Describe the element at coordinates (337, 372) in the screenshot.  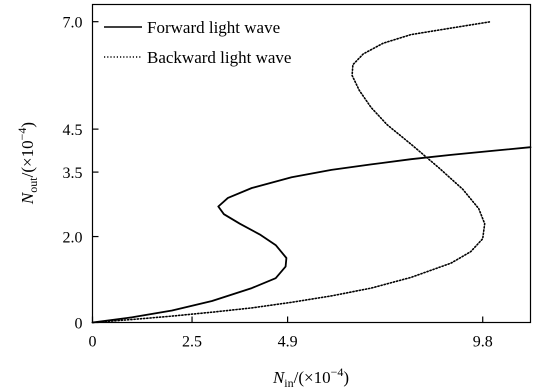
I see `x-axis-exponent: −4` at that location.